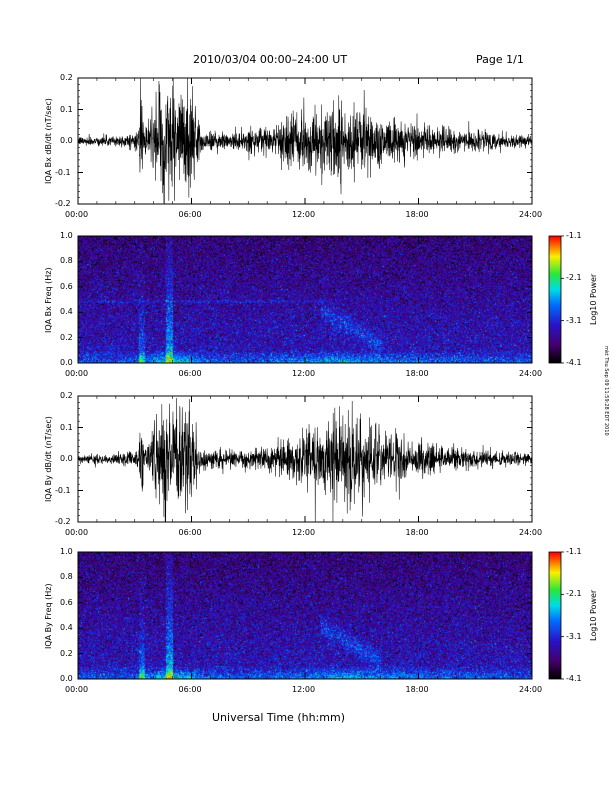 The image size is (612, 792). What do you see at coordinates (66, 77) in the screenshot?
I see `bx-timeseries-y-tick-label: 0.2` at bounding box center [66, 77].